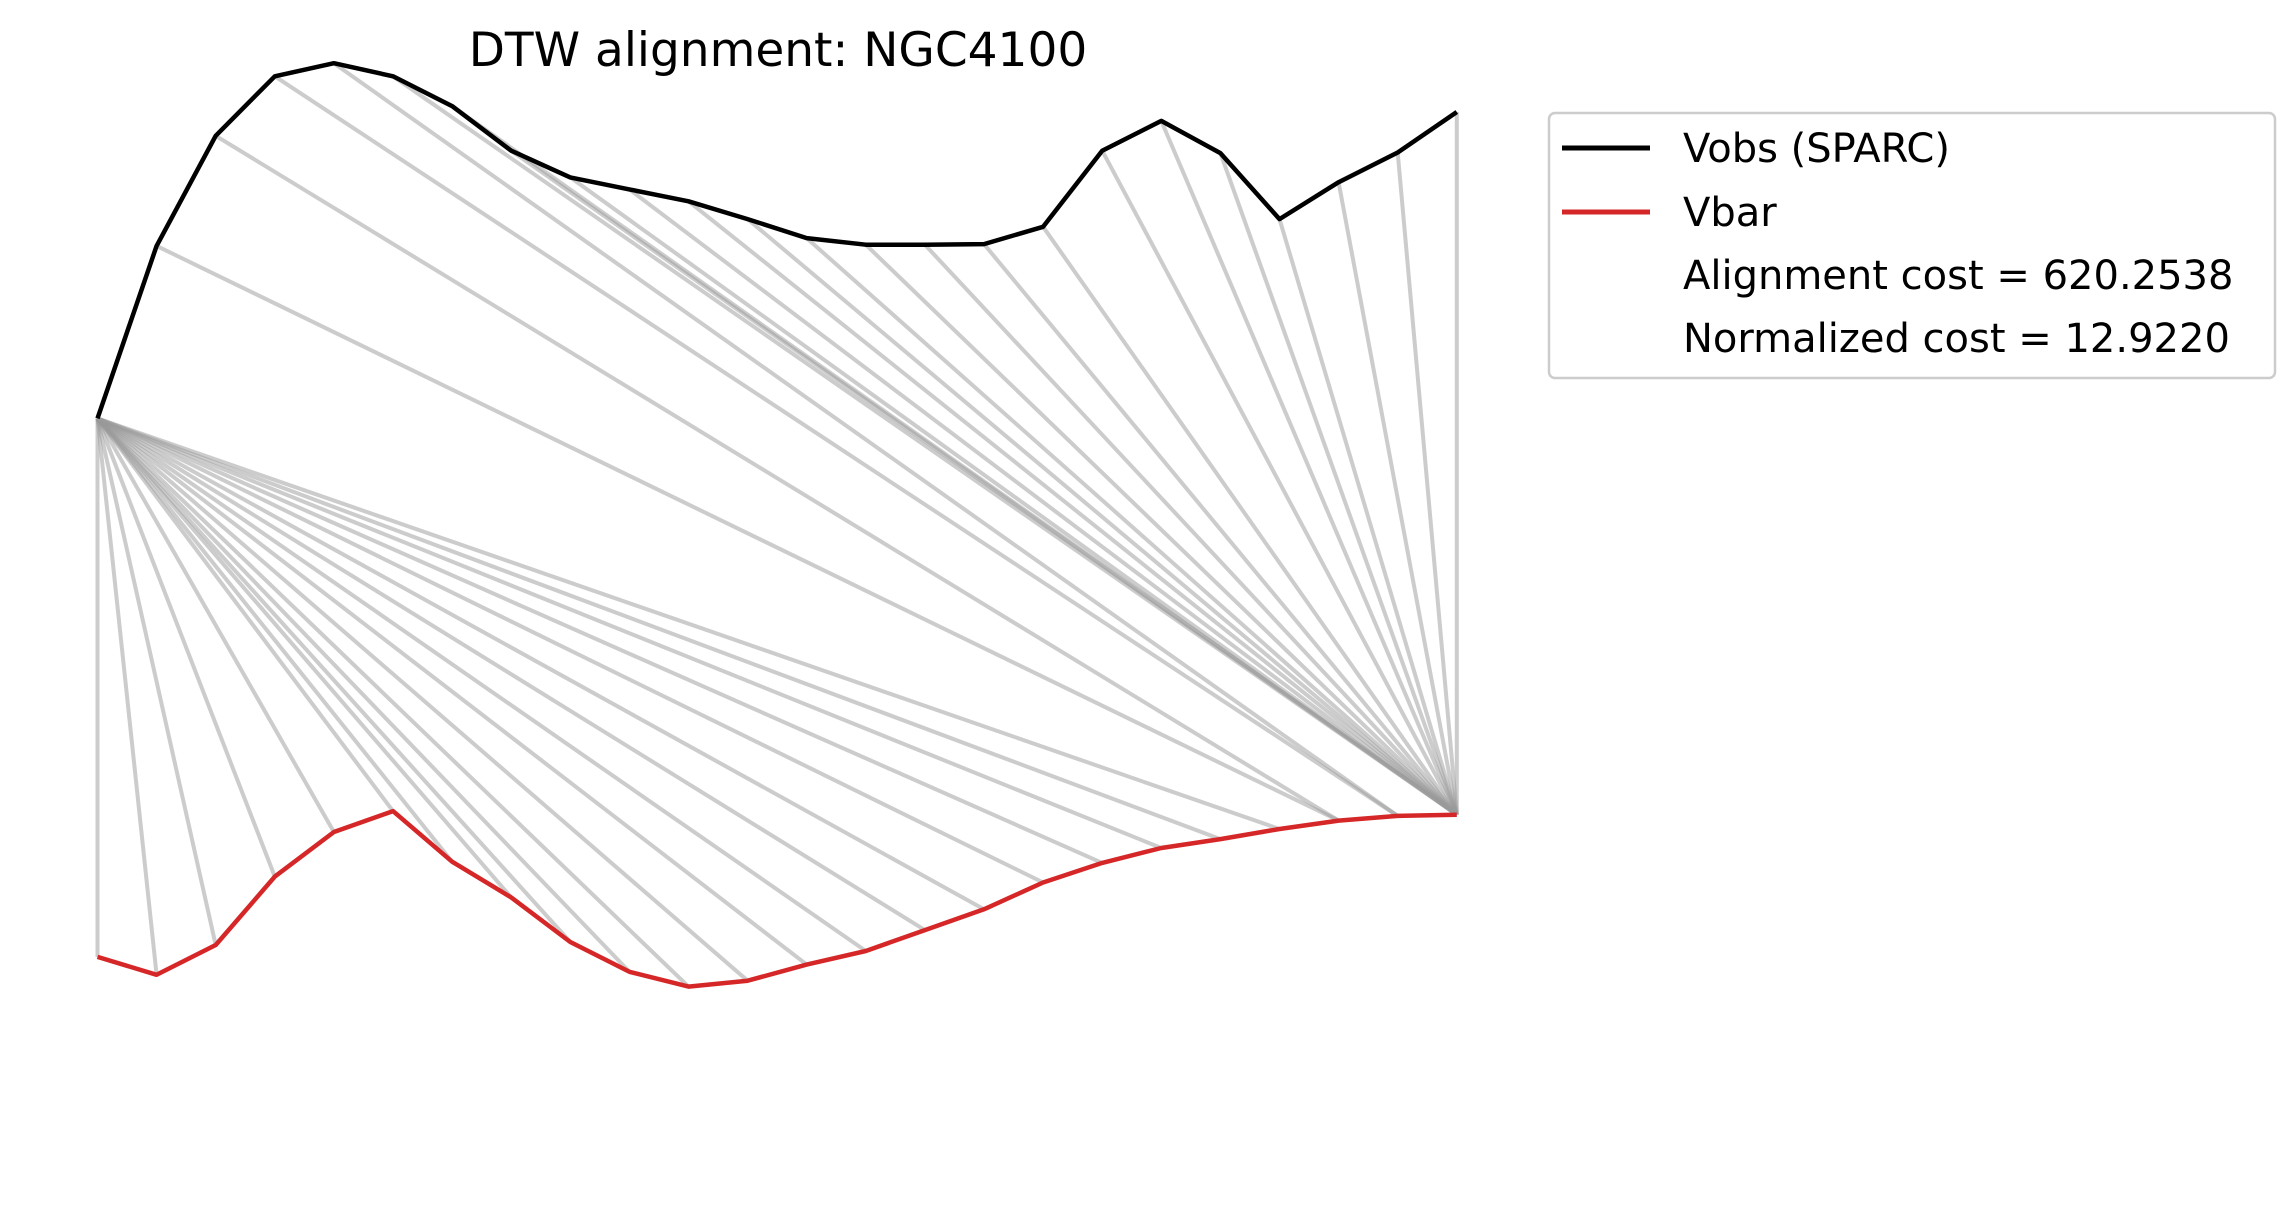 This screenshot has width=2291, height=1231. I want to click on legend-alignment-cost: Alignment cost = 620.2538, so click(1958, 276).